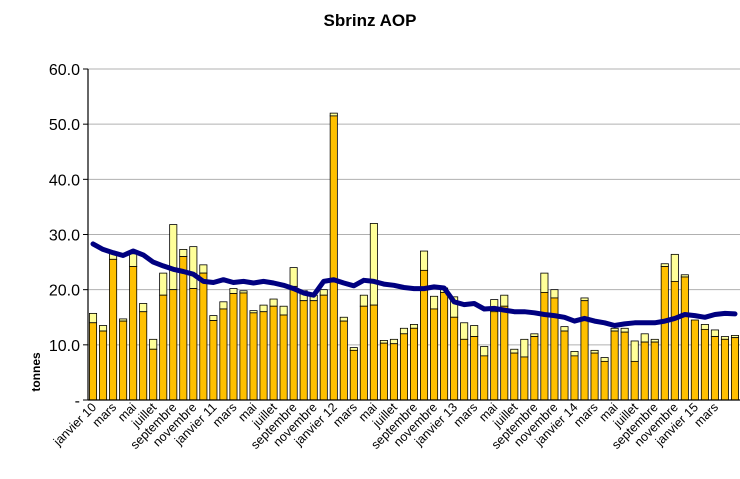 Image resolution: width=740 pixels, height=479 pixels. Describe the element at coordinates (64, 70) in the screenshot. I see `y-tick-label: 60.0` at that location.